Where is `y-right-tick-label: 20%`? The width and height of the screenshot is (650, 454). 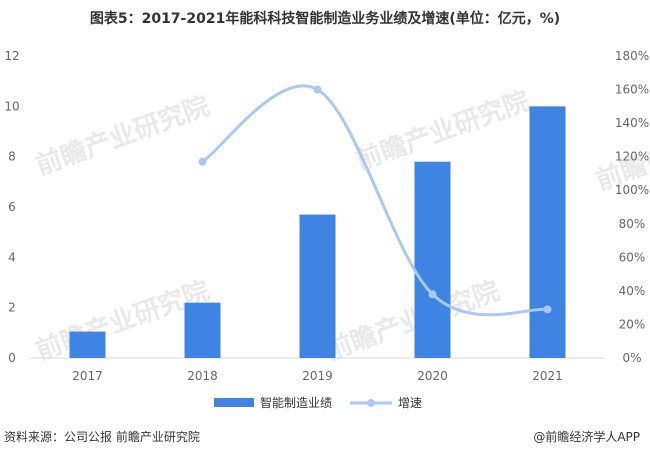 y-right-tick-label: 20% is located at coordinates (632, 324).